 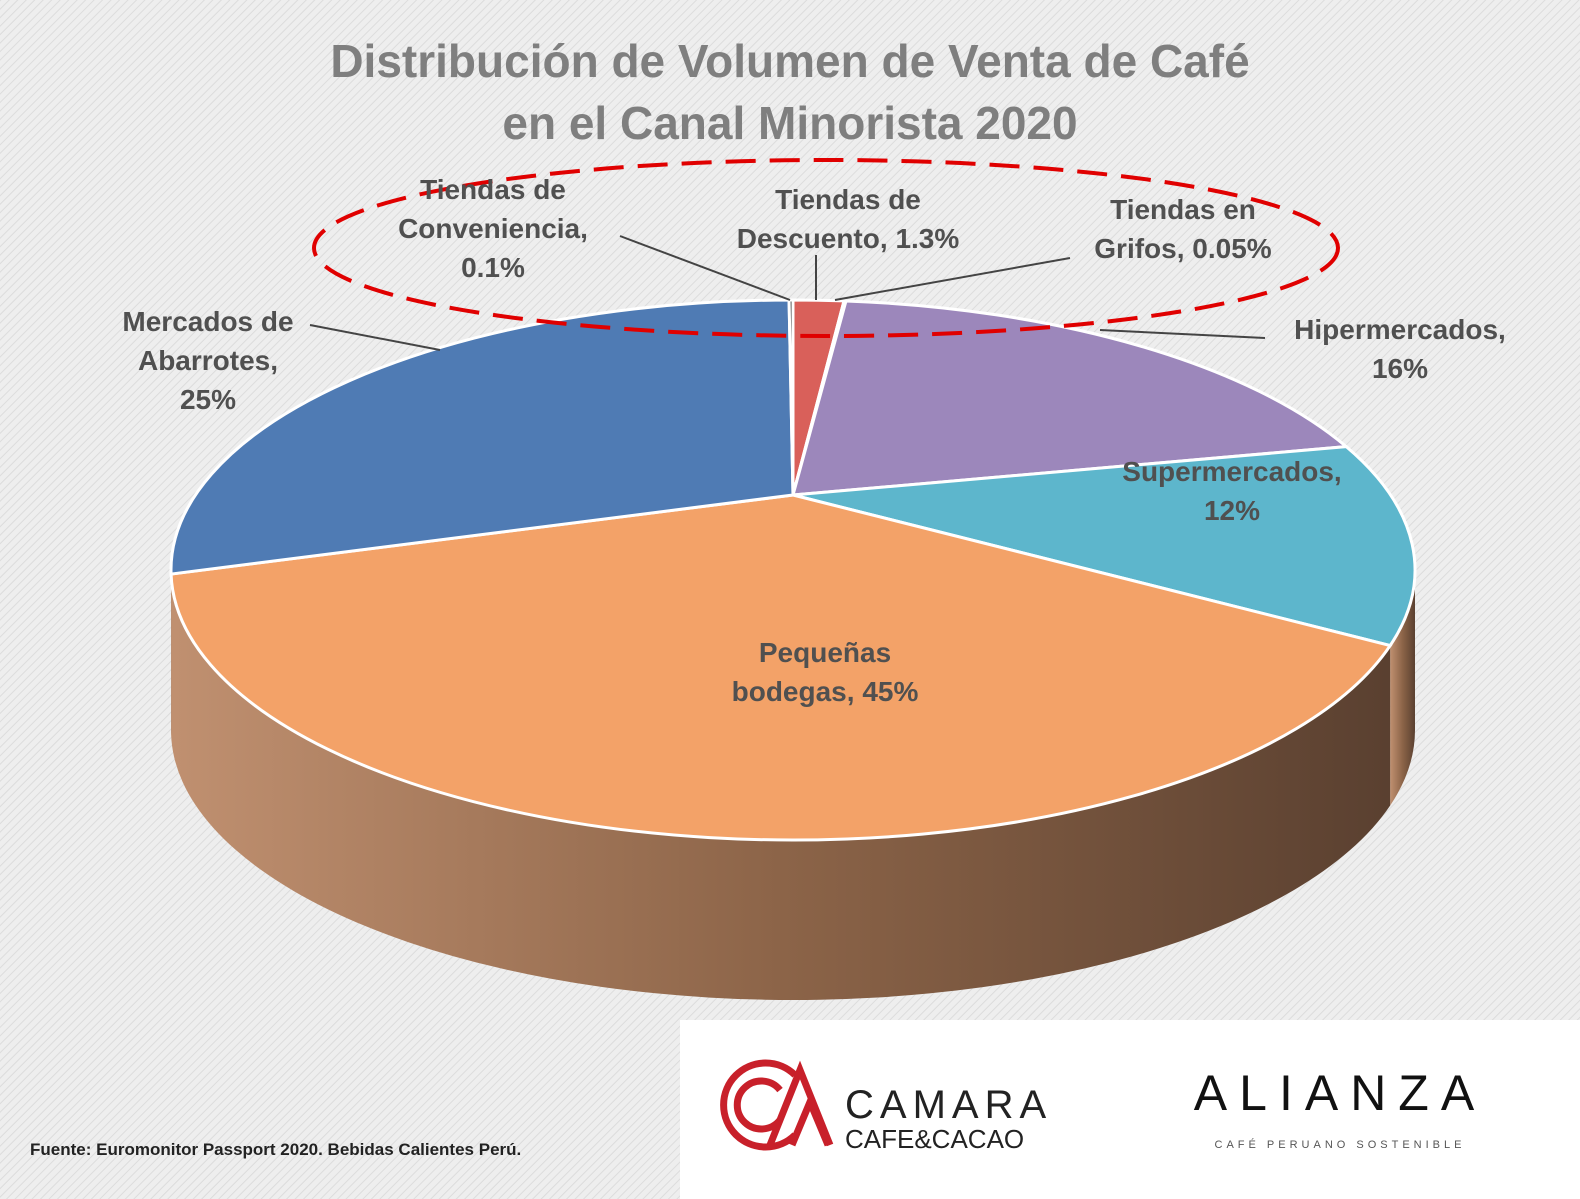 I want to click on label-category: Tiendas de Descuento,, so click(x=828, y=219).